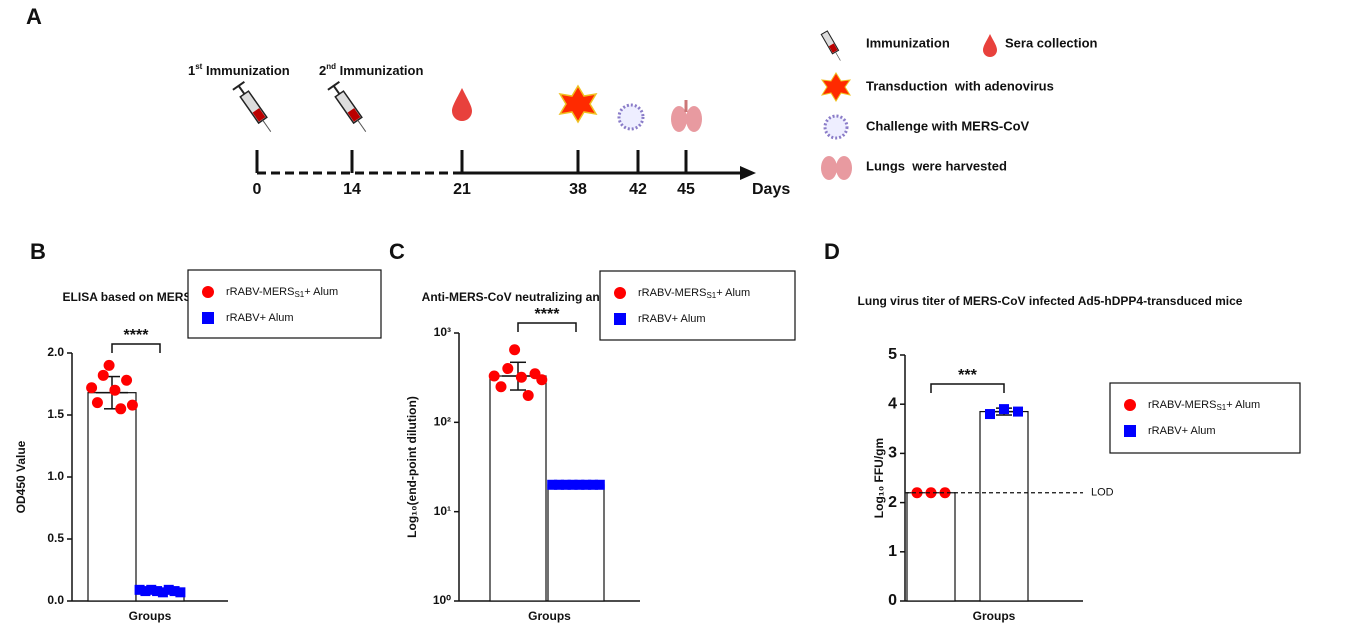 This screenshot has width=1350, height=627. Describe the element at coordinates (322, 70) in the screenshot. I see `text-part: 2` at that location.